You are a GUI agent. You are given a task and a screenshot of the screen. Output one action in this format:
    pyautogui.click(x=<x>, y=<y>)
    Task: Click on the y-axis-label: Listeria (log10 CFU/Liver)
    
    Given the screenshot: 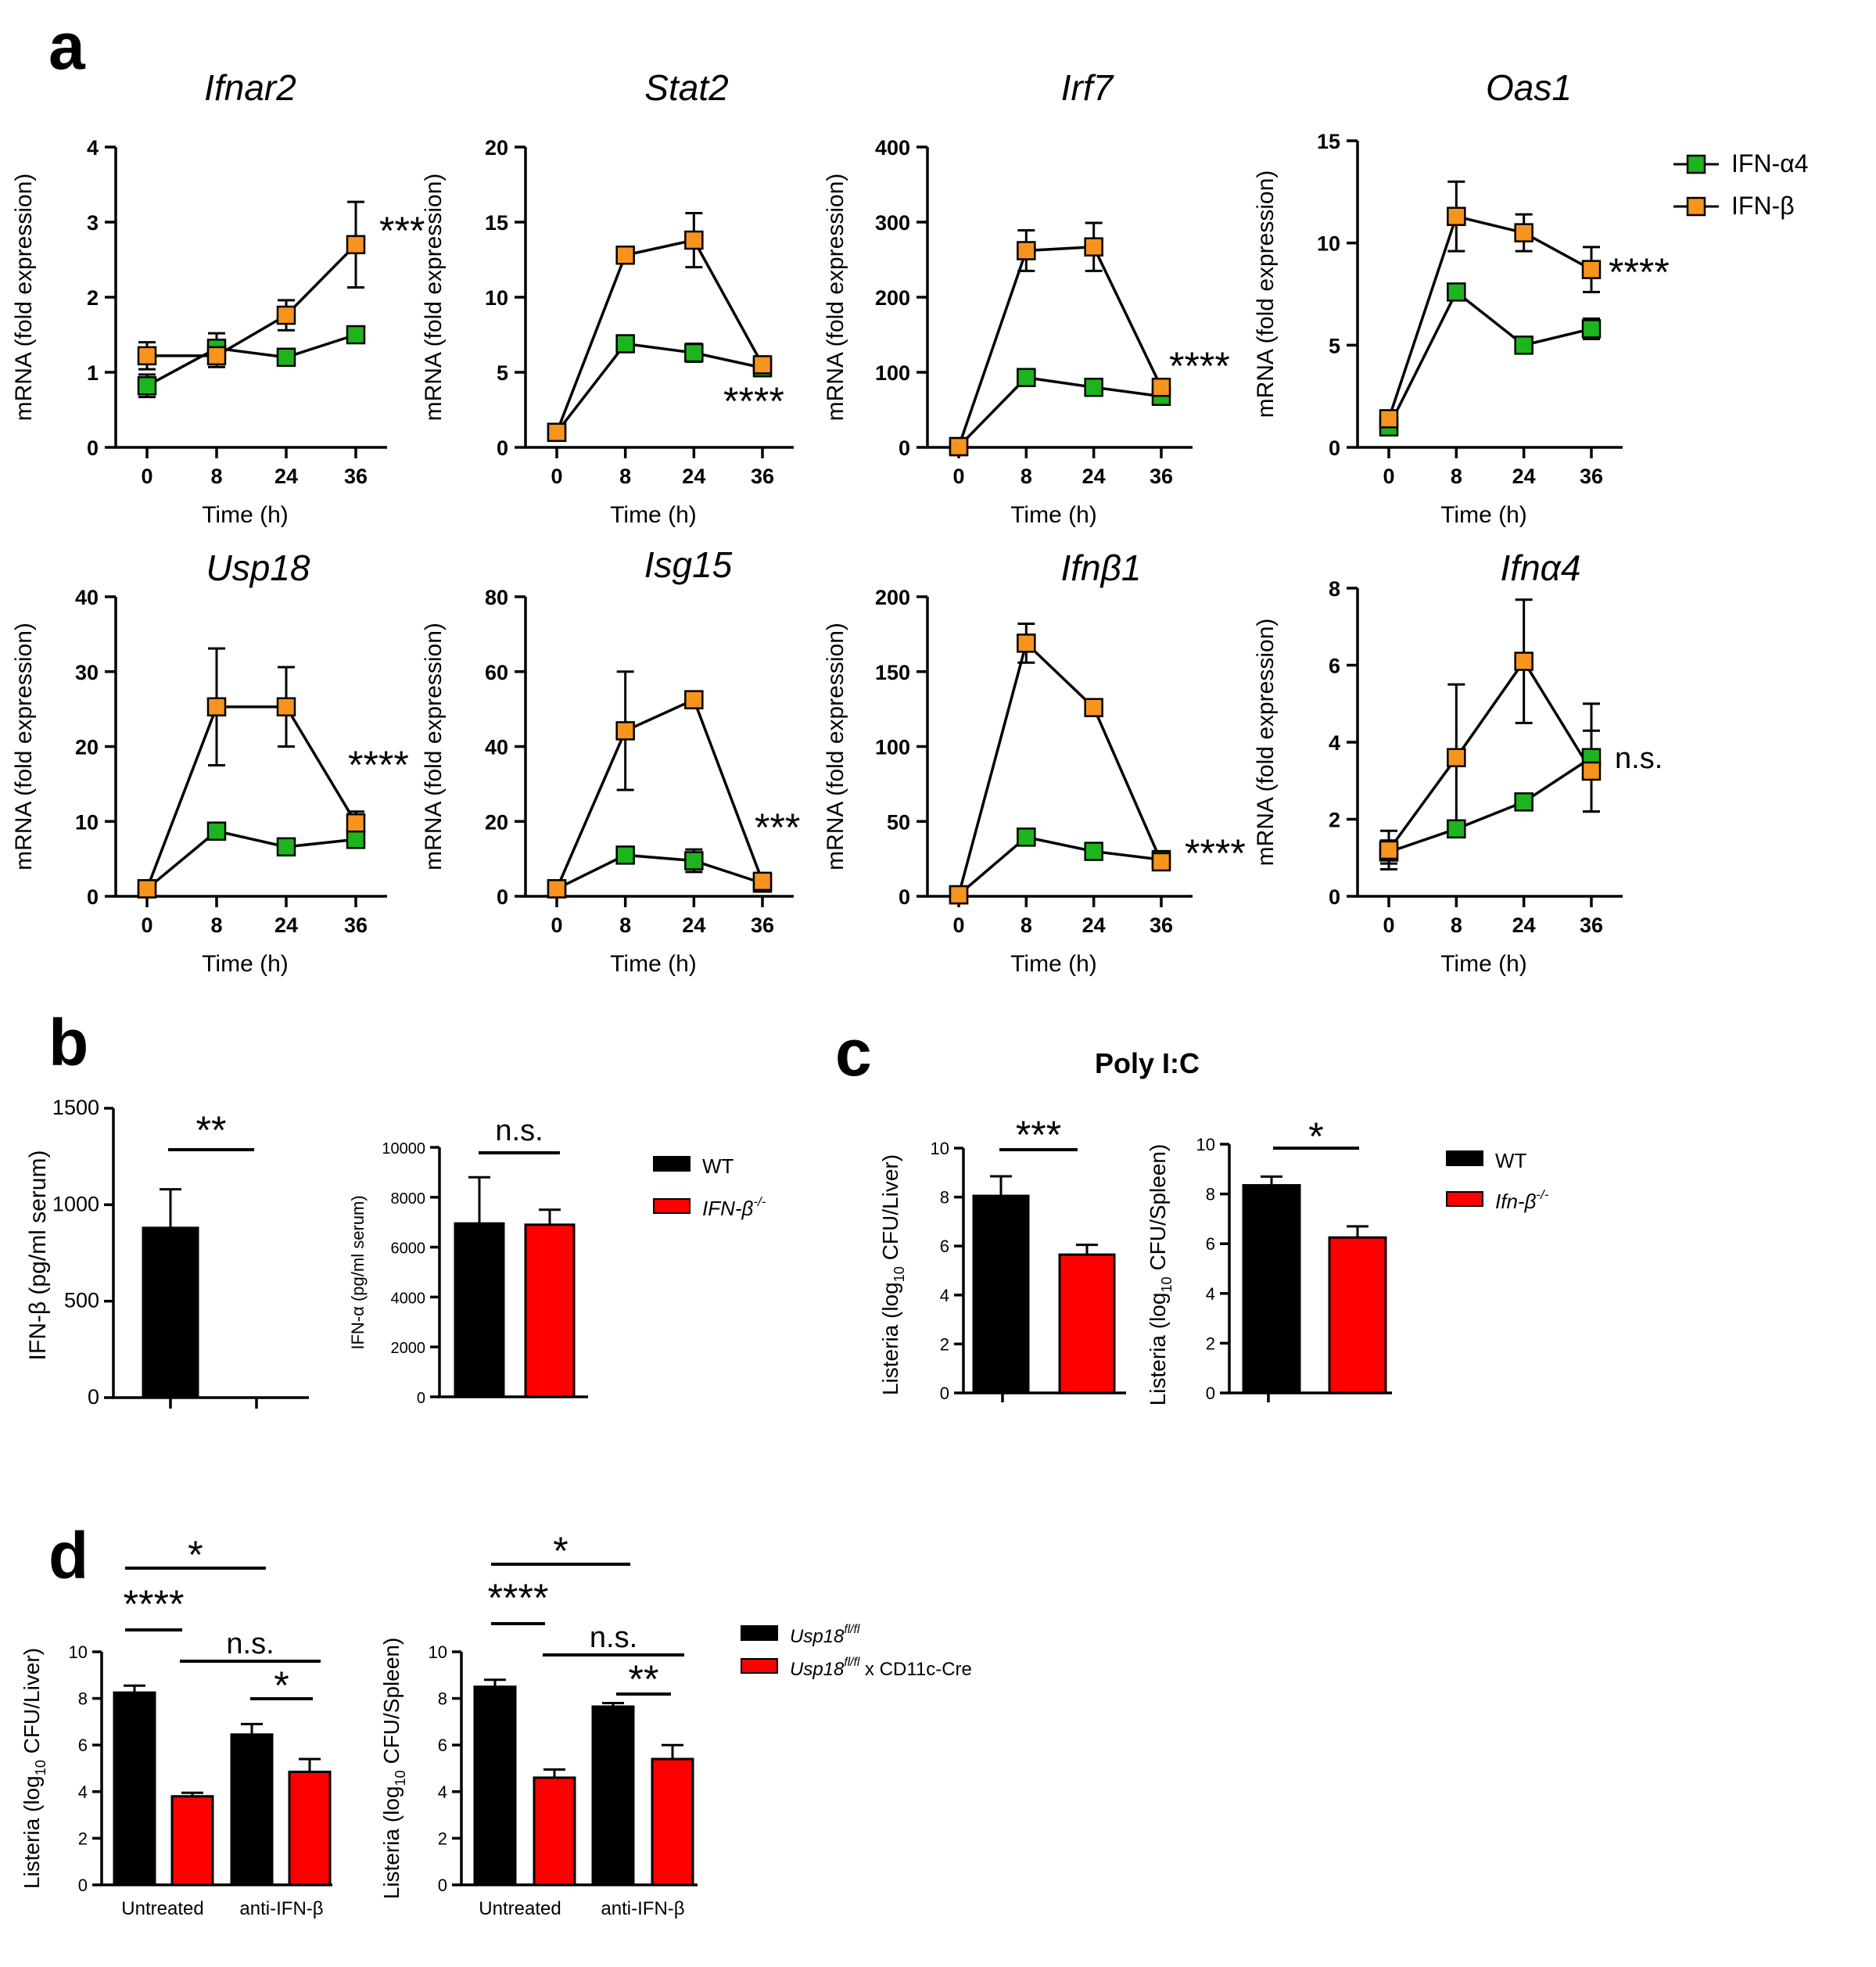 What is the action you would take?
    pyautogui.click(x=34, y=1768)
    